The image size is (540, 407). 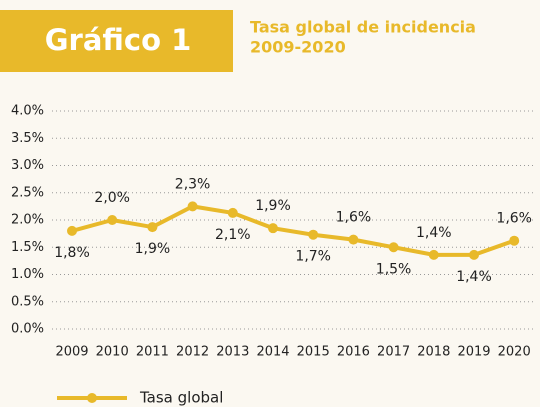 What do you see at coordinates (514, 352) in the screenshot?
I see `x-tick-label: 2020` at bounding box center [514, 352].